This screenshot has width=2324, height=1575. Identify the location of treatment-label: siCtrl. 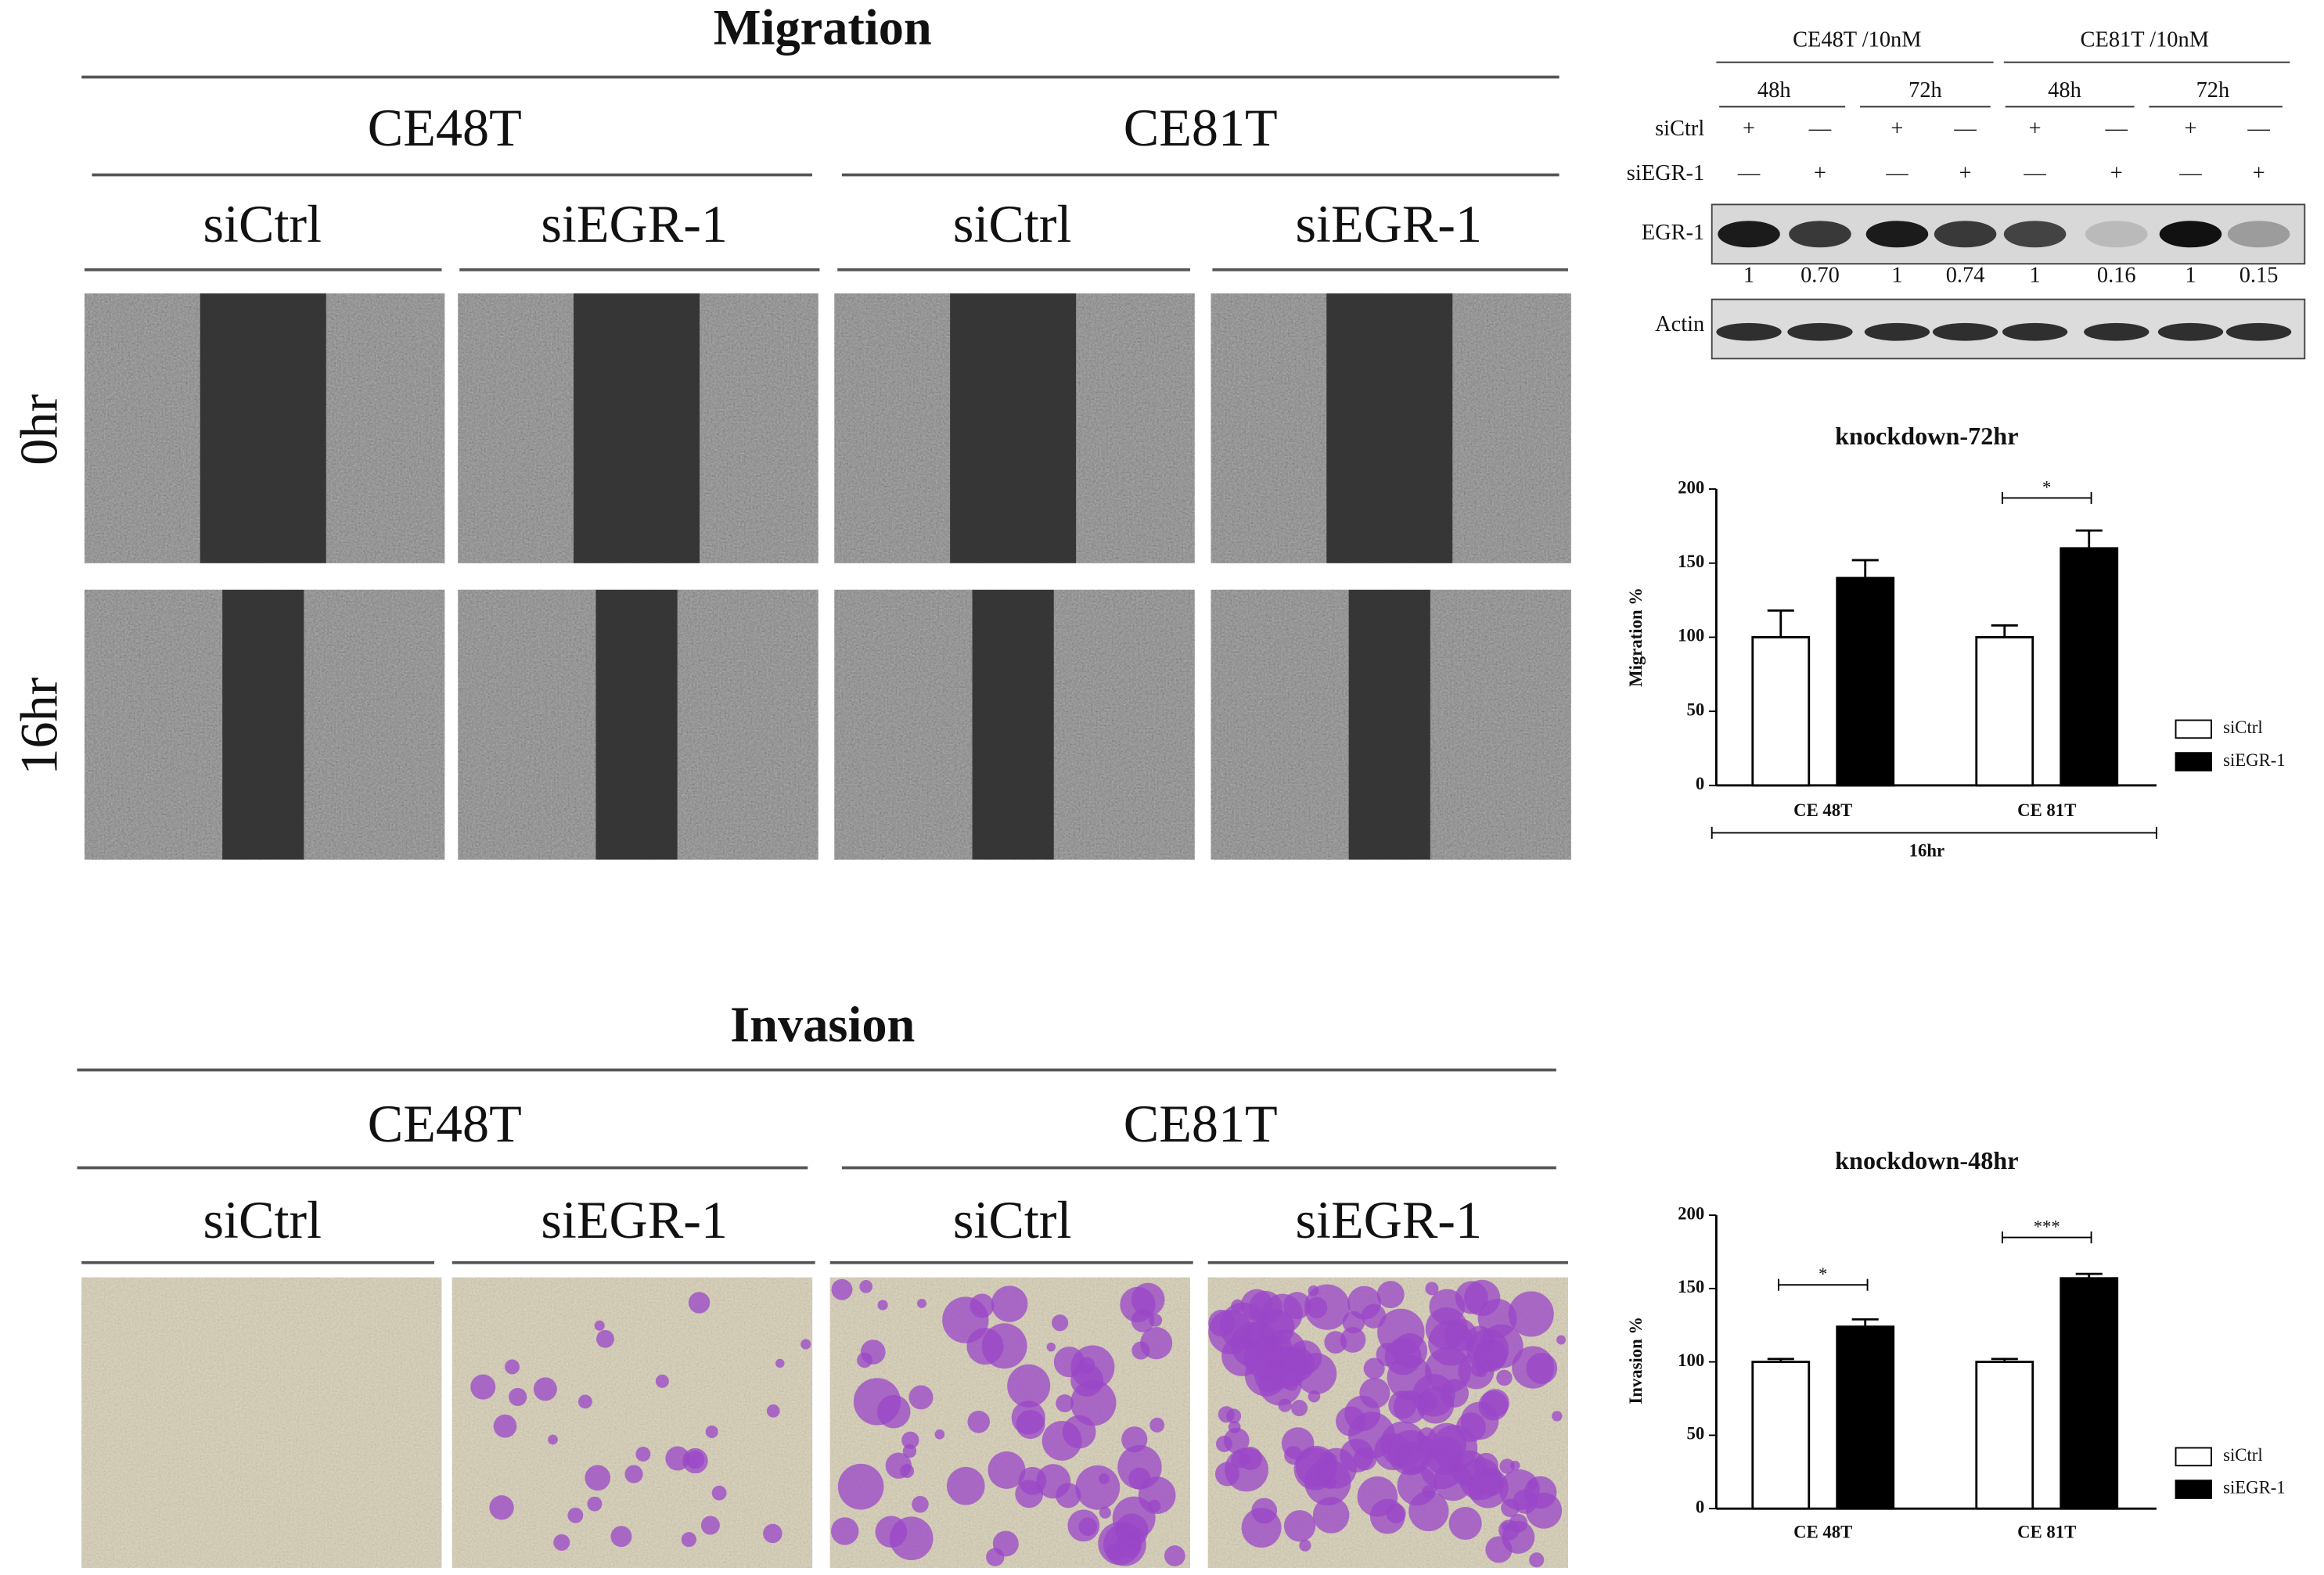
(1679, 129).